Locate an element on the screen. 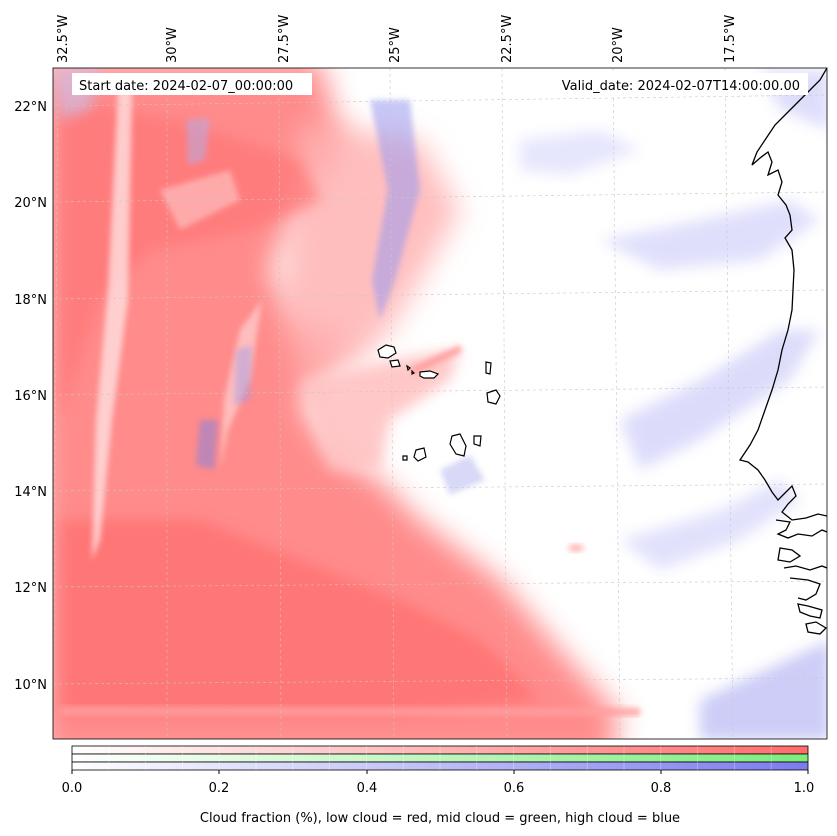 The height and width of the screenshot is (836, 837). lon-label: 32.5°W is located at coordinates (63, 39).